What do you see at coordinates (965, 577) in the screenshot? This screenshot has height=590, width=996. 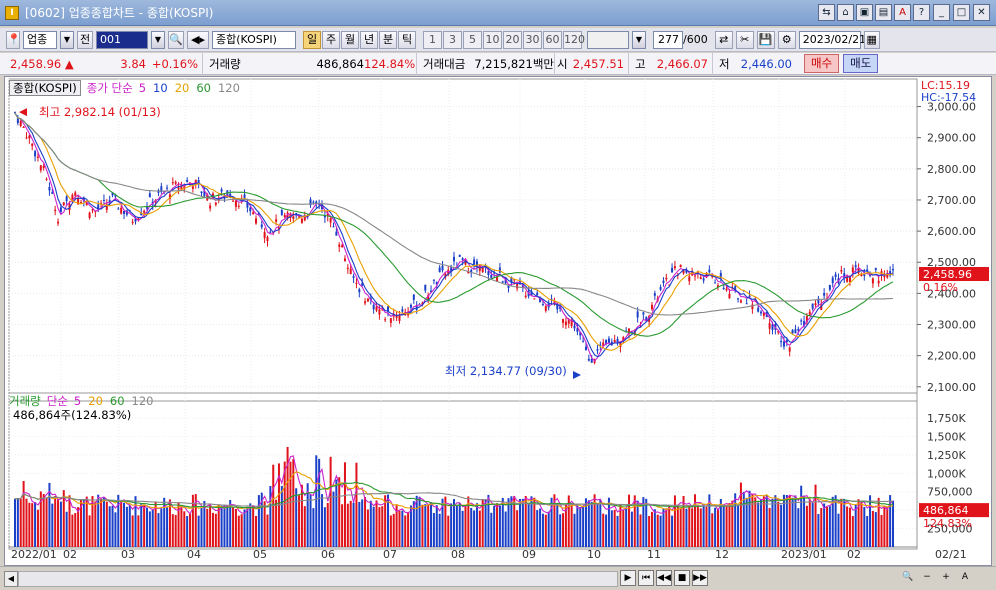 I see `font-icon: A` at bounding box center [965, 577].